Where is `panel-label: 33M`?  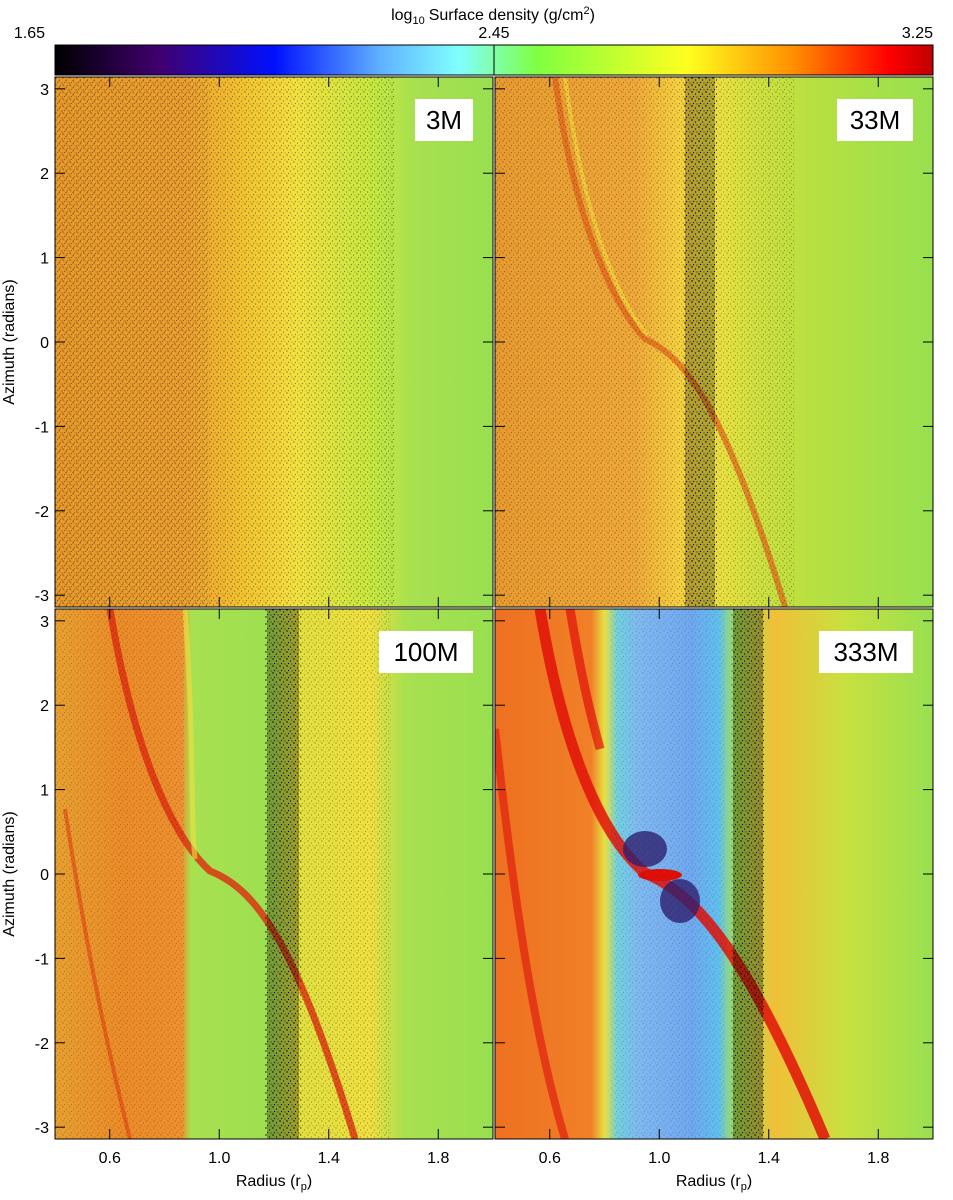 panel-label: 33M is located at coordinates (875, 120).